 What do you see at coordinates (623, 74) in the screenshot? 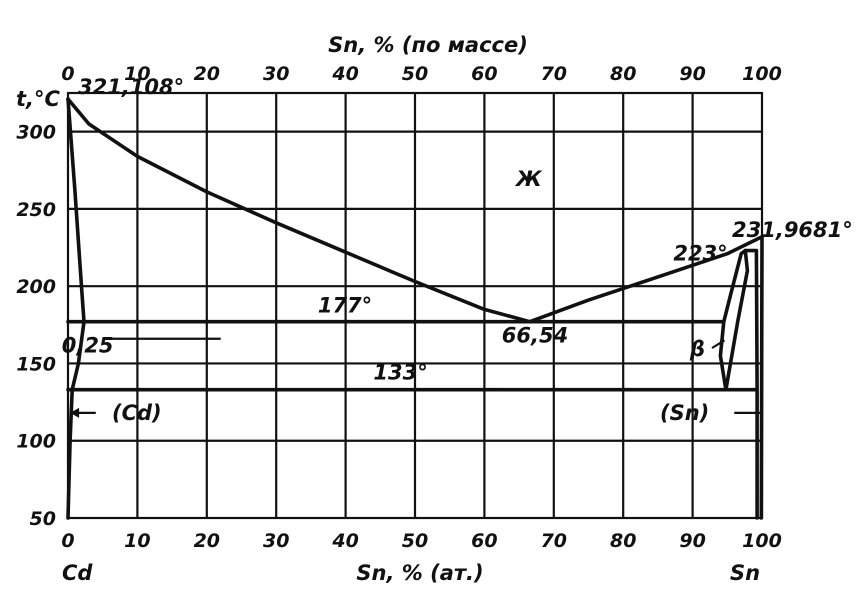
I see `top-tick-label: 80` at bounding box center [623, 74].